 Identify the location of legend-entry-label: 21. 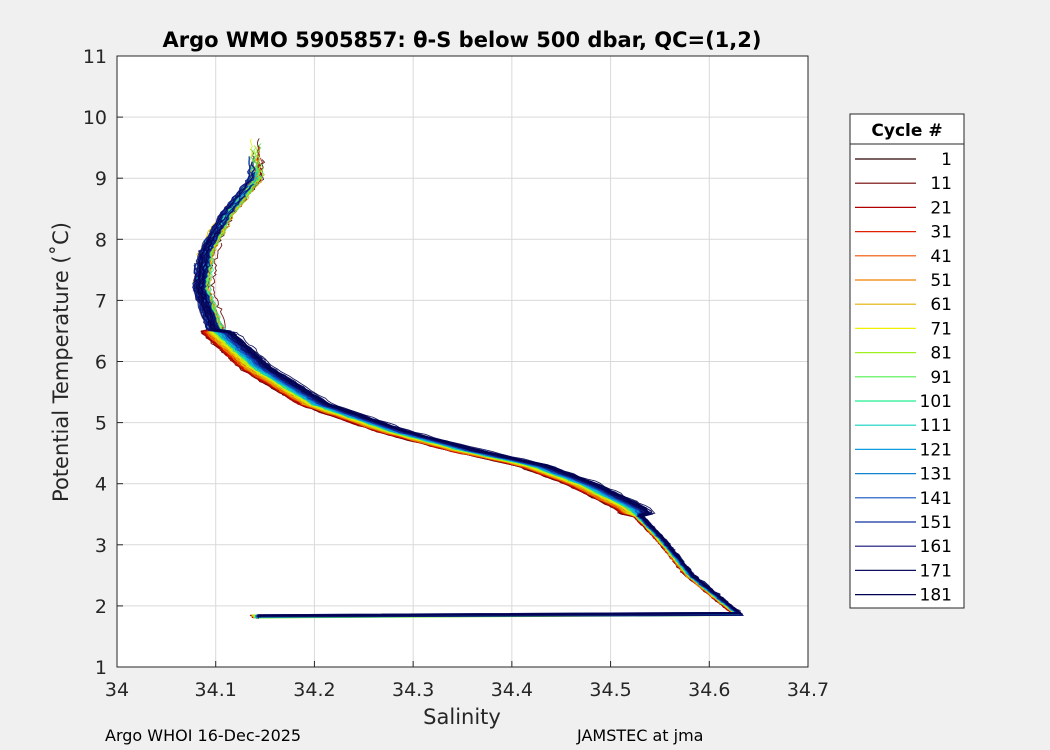
(941, 208).